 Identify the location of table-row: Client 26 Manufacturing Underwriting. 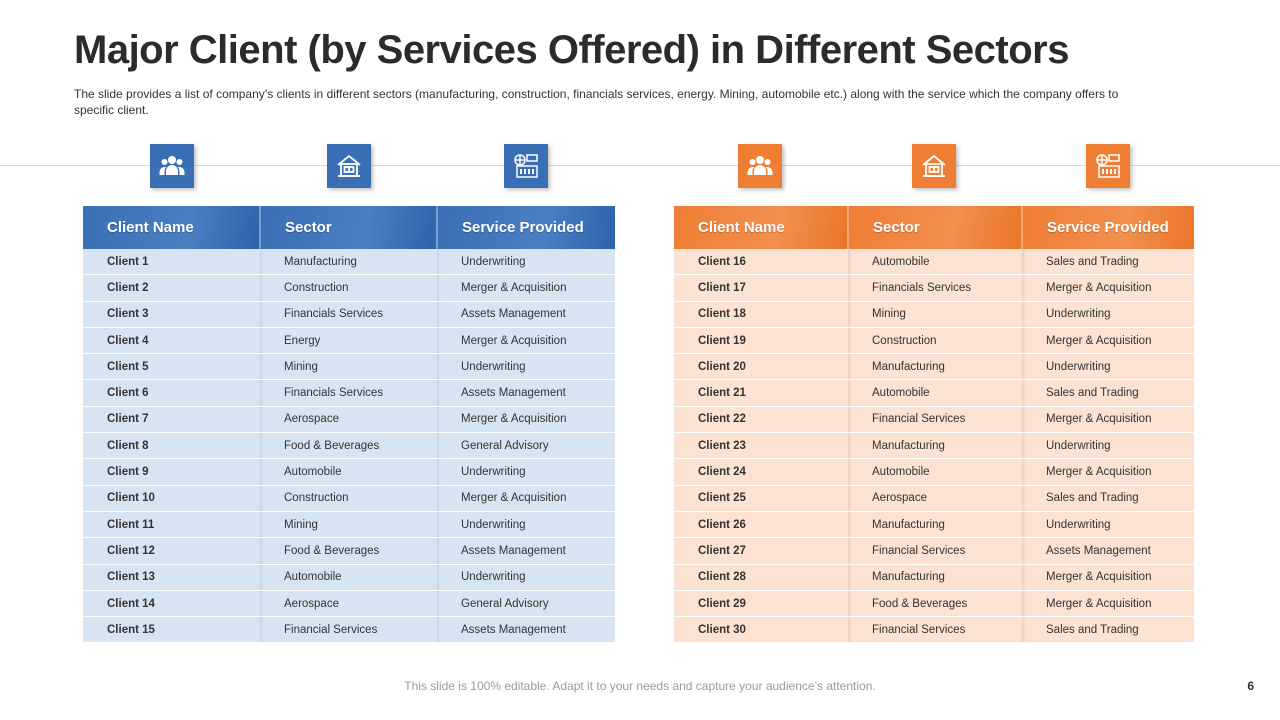
(934, 525).